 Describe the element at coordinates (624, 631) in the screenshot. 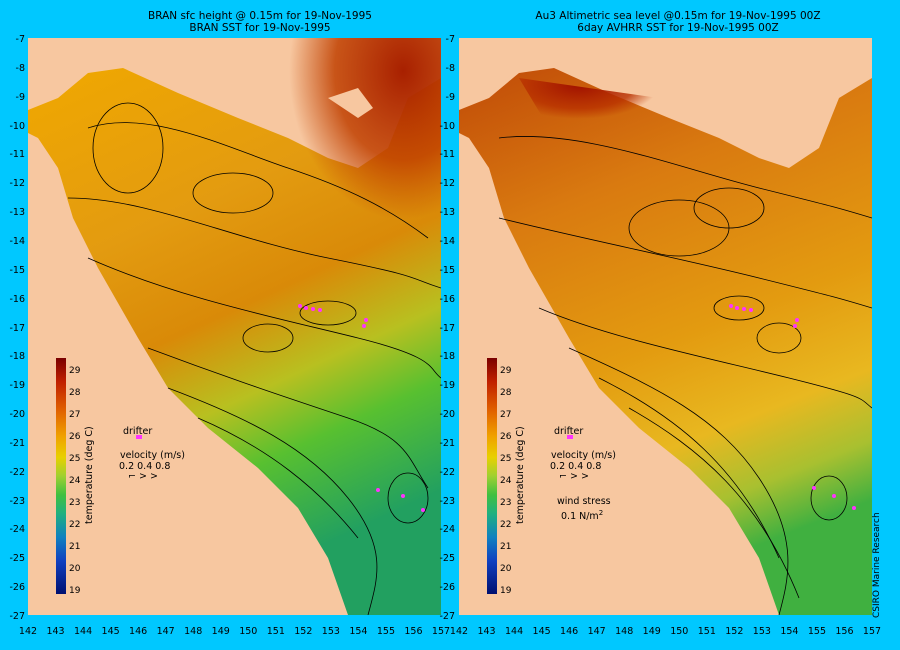

I see `x-tick-label: 148` at that location.